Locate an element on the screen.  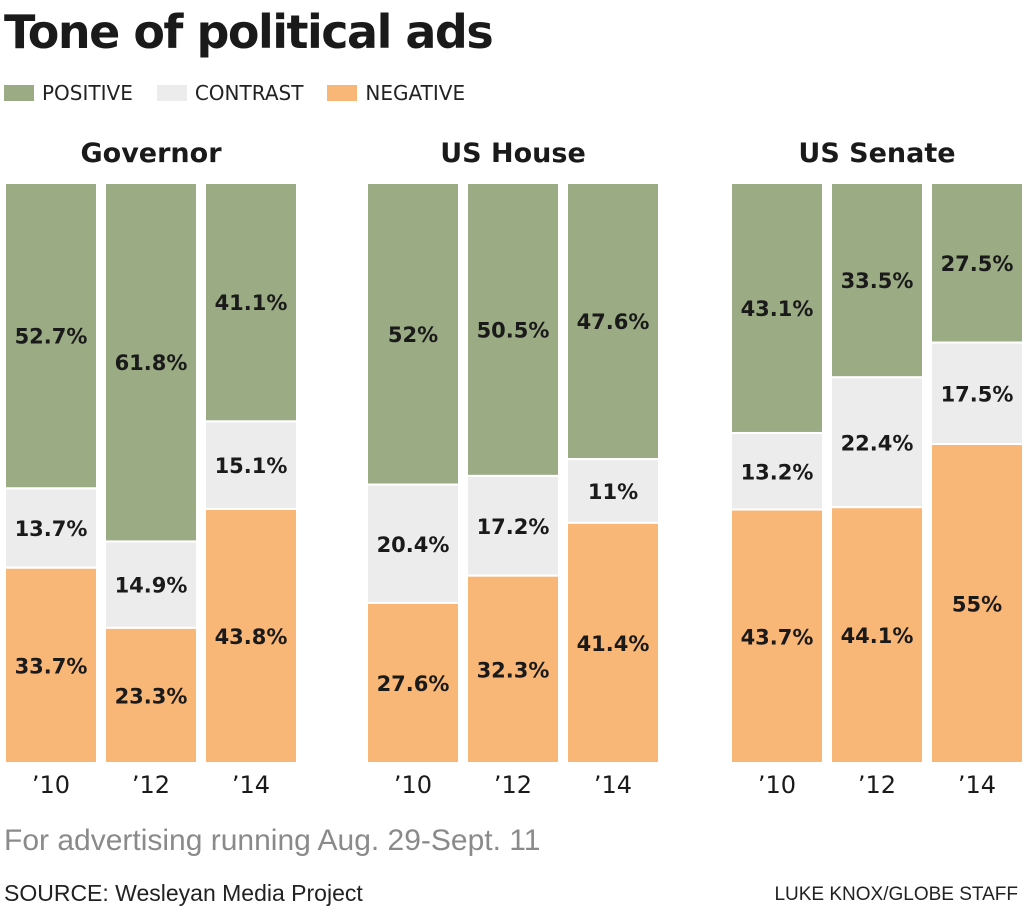
bar-us-senate-0-positive is located at coordinates (777, 308).